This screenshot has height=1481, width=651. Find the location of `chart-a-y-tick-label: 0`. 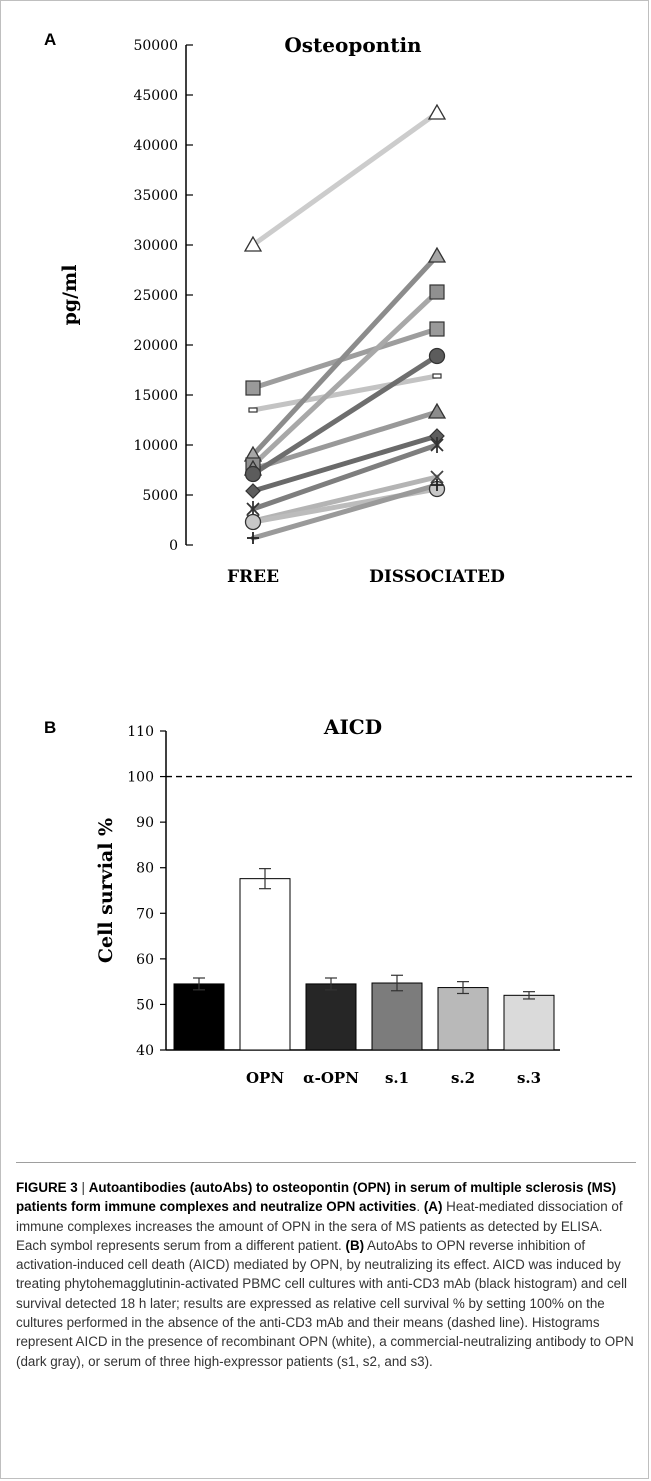

chart-a-y-tick-label: 0 is located at coordinates (173, 546).